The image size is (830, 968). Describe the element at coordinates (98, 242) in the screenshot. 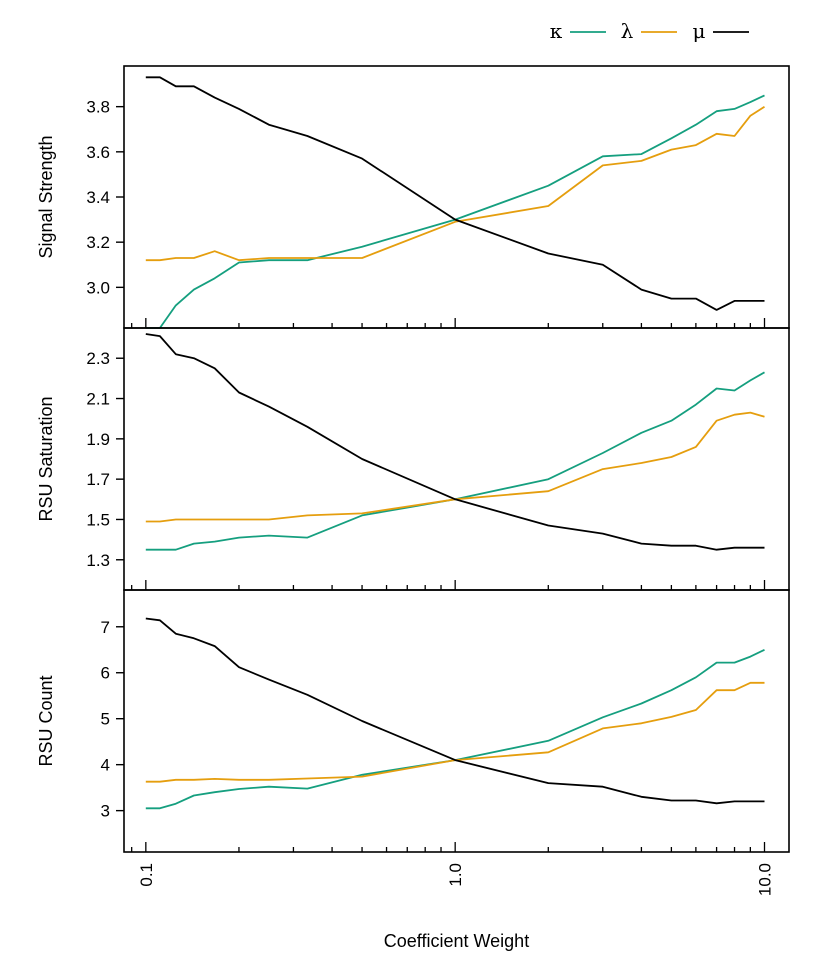

I see `y-tick-label: 3.2` at that location.